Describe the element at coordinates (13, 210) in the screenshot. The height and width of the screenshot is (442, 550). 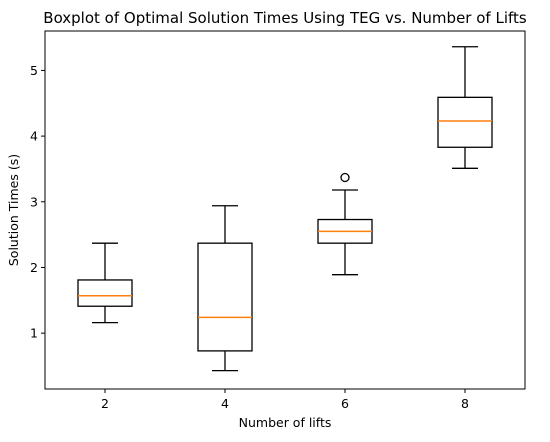
I see `y-axis-label: Solution Times (s)` at that location.